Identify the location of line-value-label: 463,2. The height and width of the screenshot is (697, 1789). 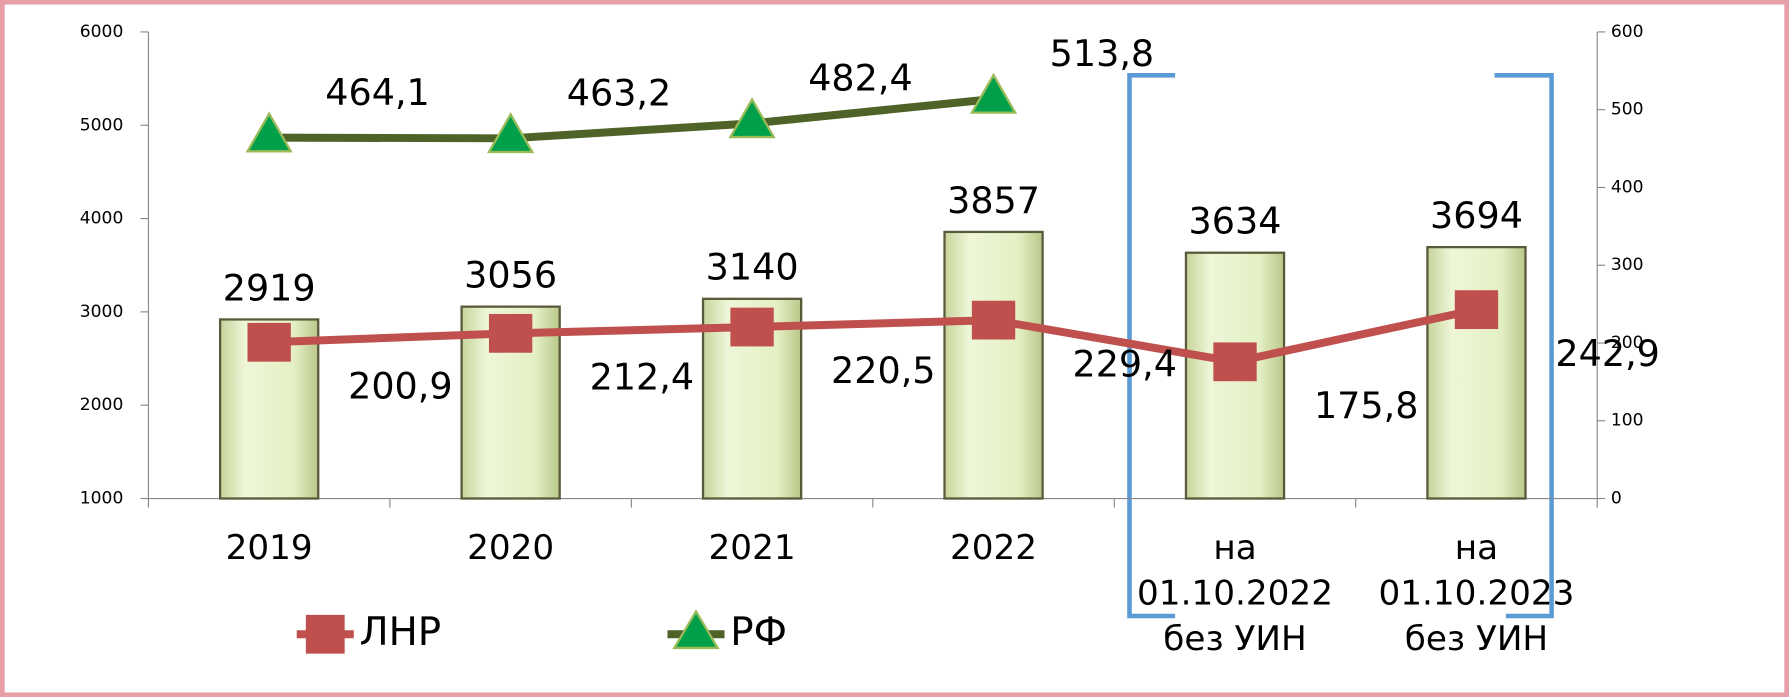
(619, 92).